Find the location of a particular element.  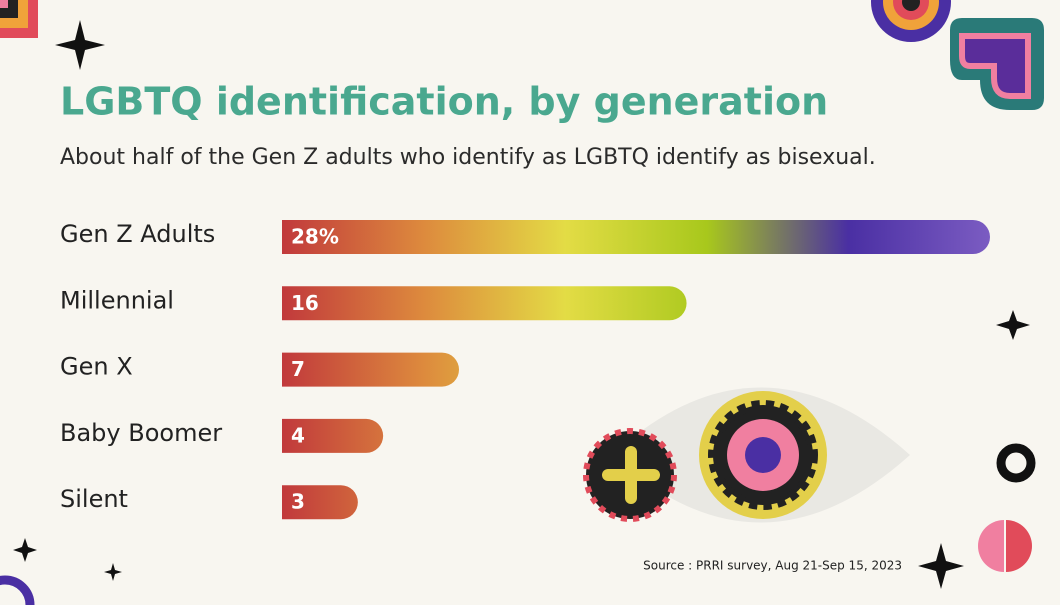

value-label: 28% is located at coordinates (315, 237).